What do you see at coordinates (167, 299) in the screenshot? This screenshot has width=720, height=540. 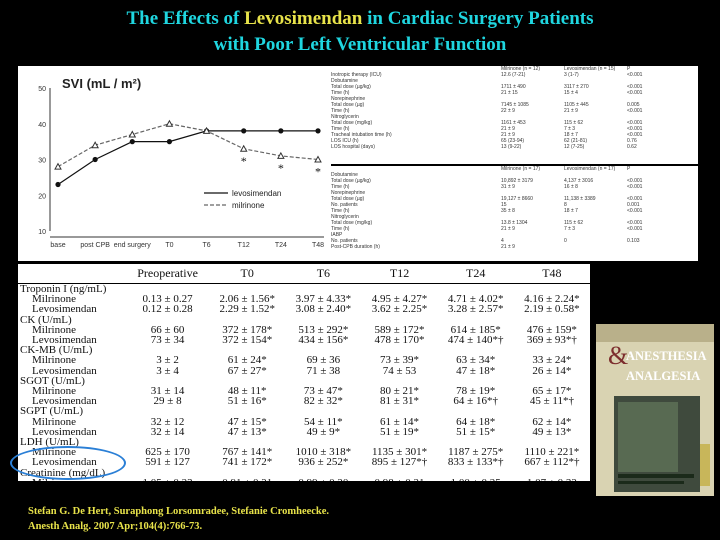 I see `table-cell: 0.13 ± 0.27` at bounding box center [167, 299].